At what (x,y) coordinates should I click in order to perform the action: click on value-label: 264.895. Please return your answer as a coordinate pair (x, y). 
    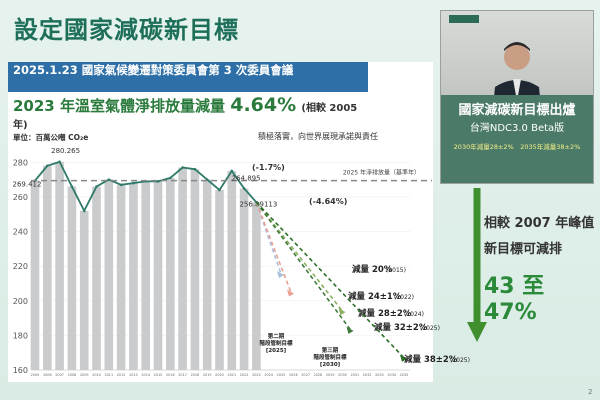
    Looking at the image, I should click on (246, 178).